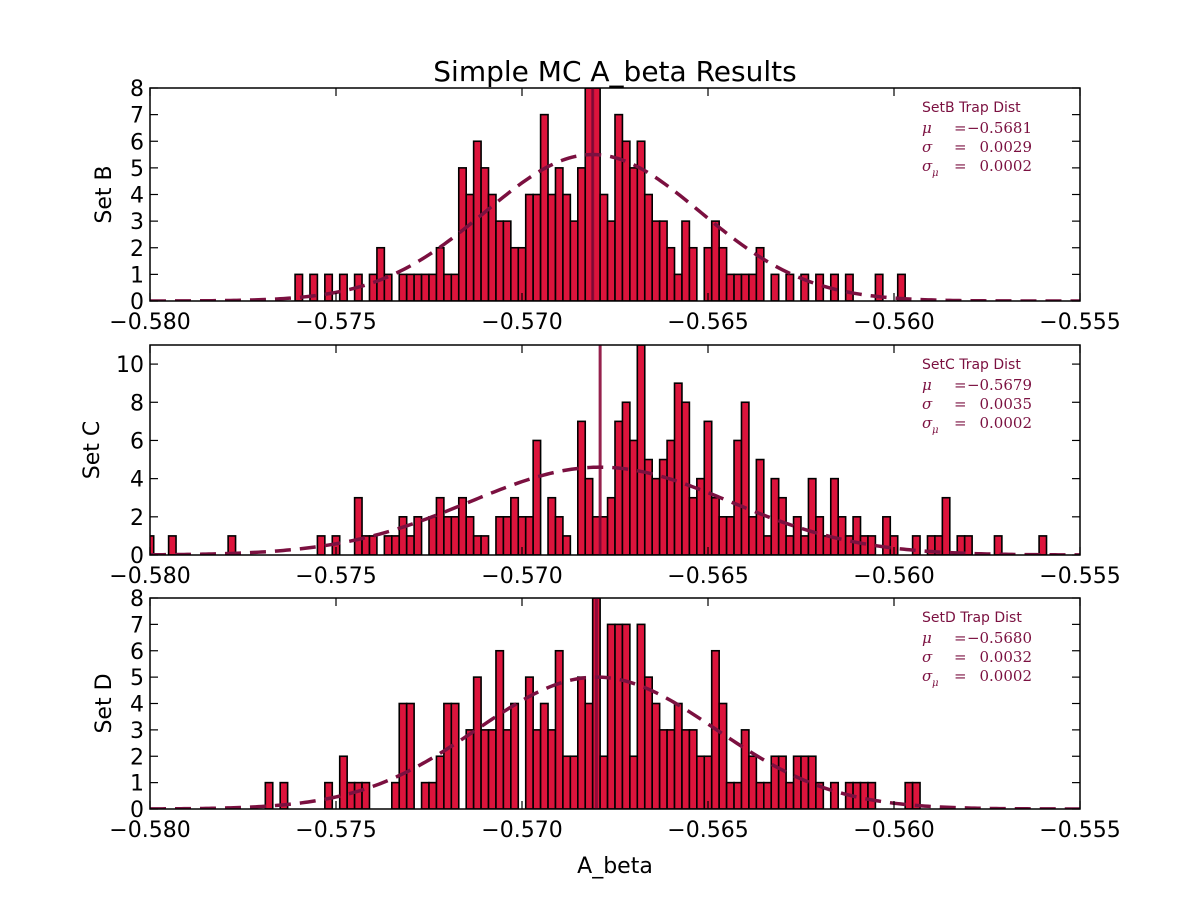 The width and height of the screenshot is (1200, 900). I want to click on y-tick-label: 5, so click(137, 169).